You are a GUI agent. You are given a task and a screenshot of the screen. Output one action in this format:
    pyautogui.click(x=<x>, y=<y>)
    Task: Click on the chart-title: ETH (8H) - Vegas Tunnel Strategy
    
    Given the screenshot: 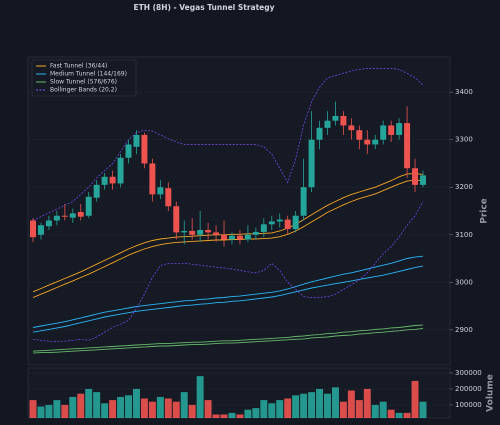 What is the action you would take?
    pyautogui.click(x=203, y=7)
    